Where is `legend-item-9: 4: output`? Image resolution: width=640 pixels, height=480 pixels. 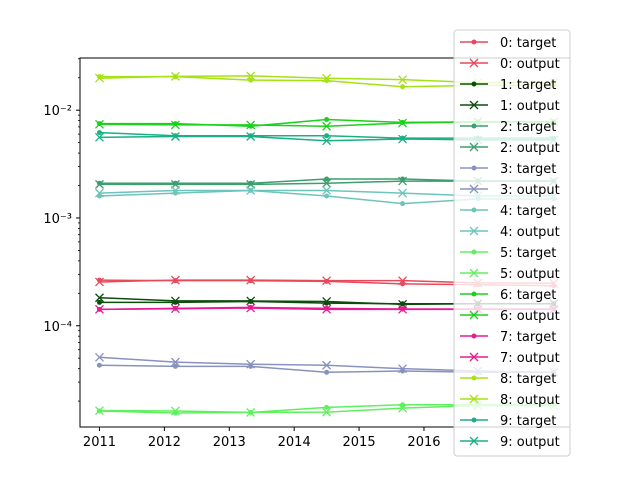 legend-item-9: 4: output is located at coordinates (510, 232).